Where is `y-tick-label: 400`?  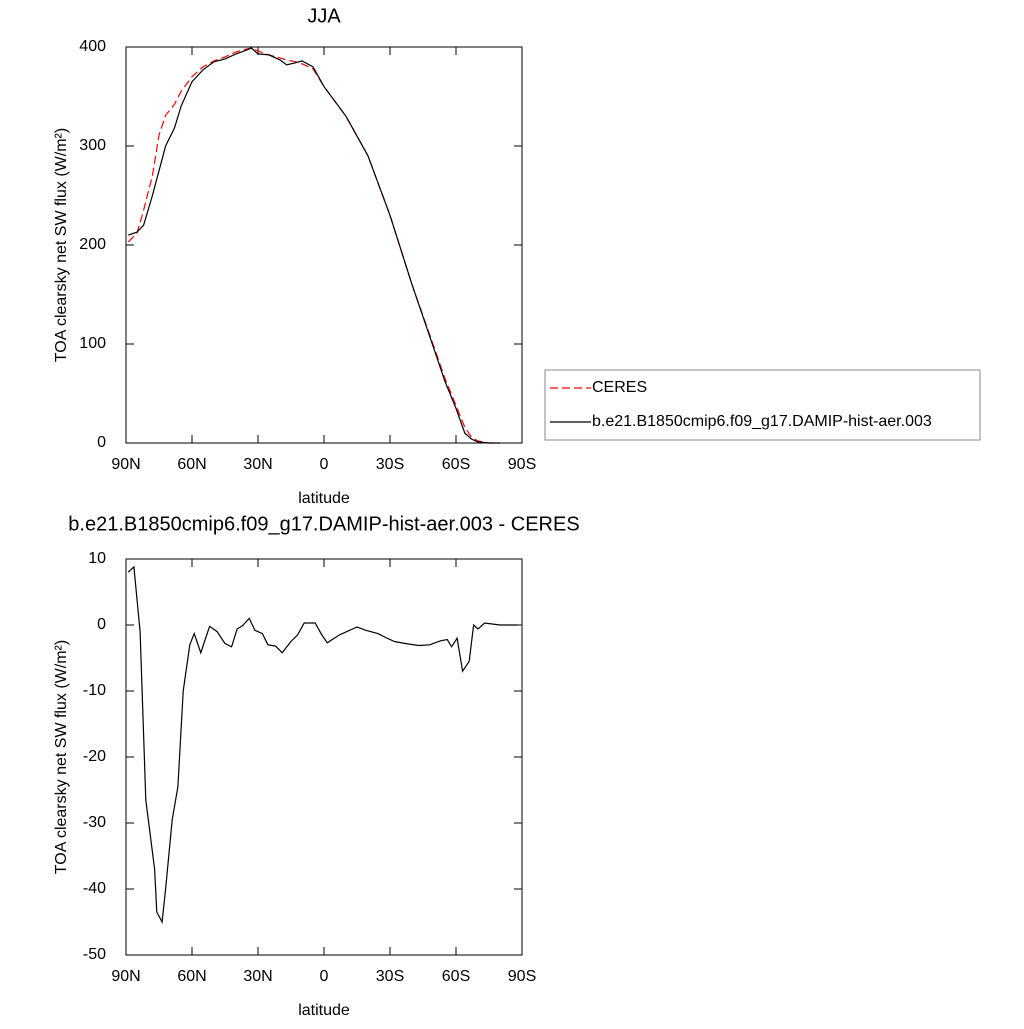 y-tick-label: 400 is located at coordinates (92, 46).